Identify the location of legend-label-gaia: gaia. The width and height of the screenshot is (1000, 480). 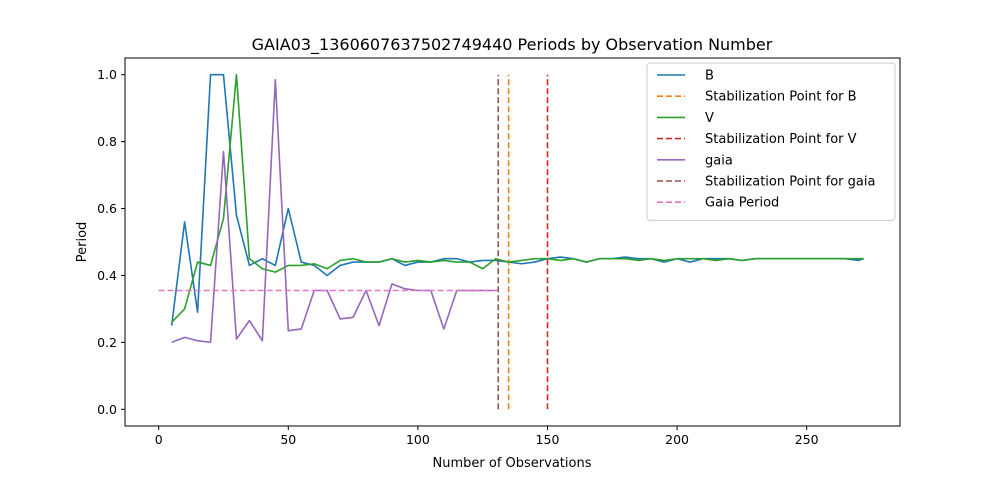
(719, 160).